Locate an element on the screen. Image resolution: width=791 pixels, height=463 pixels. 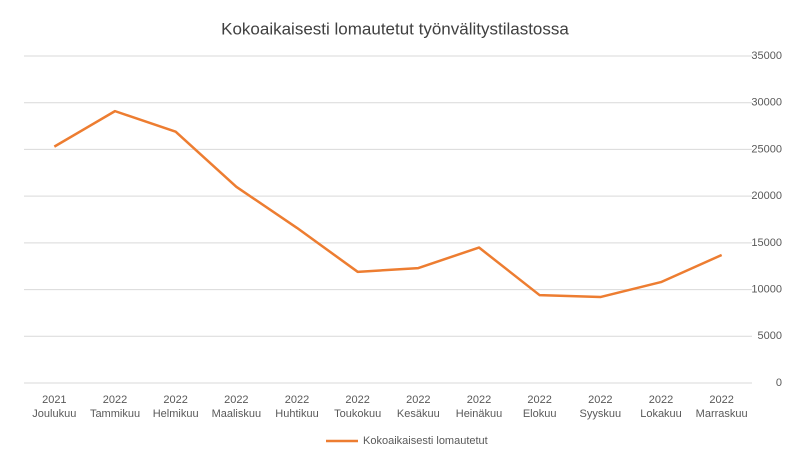
y-tick-label: 10000 is located at coordinates (766, 289).